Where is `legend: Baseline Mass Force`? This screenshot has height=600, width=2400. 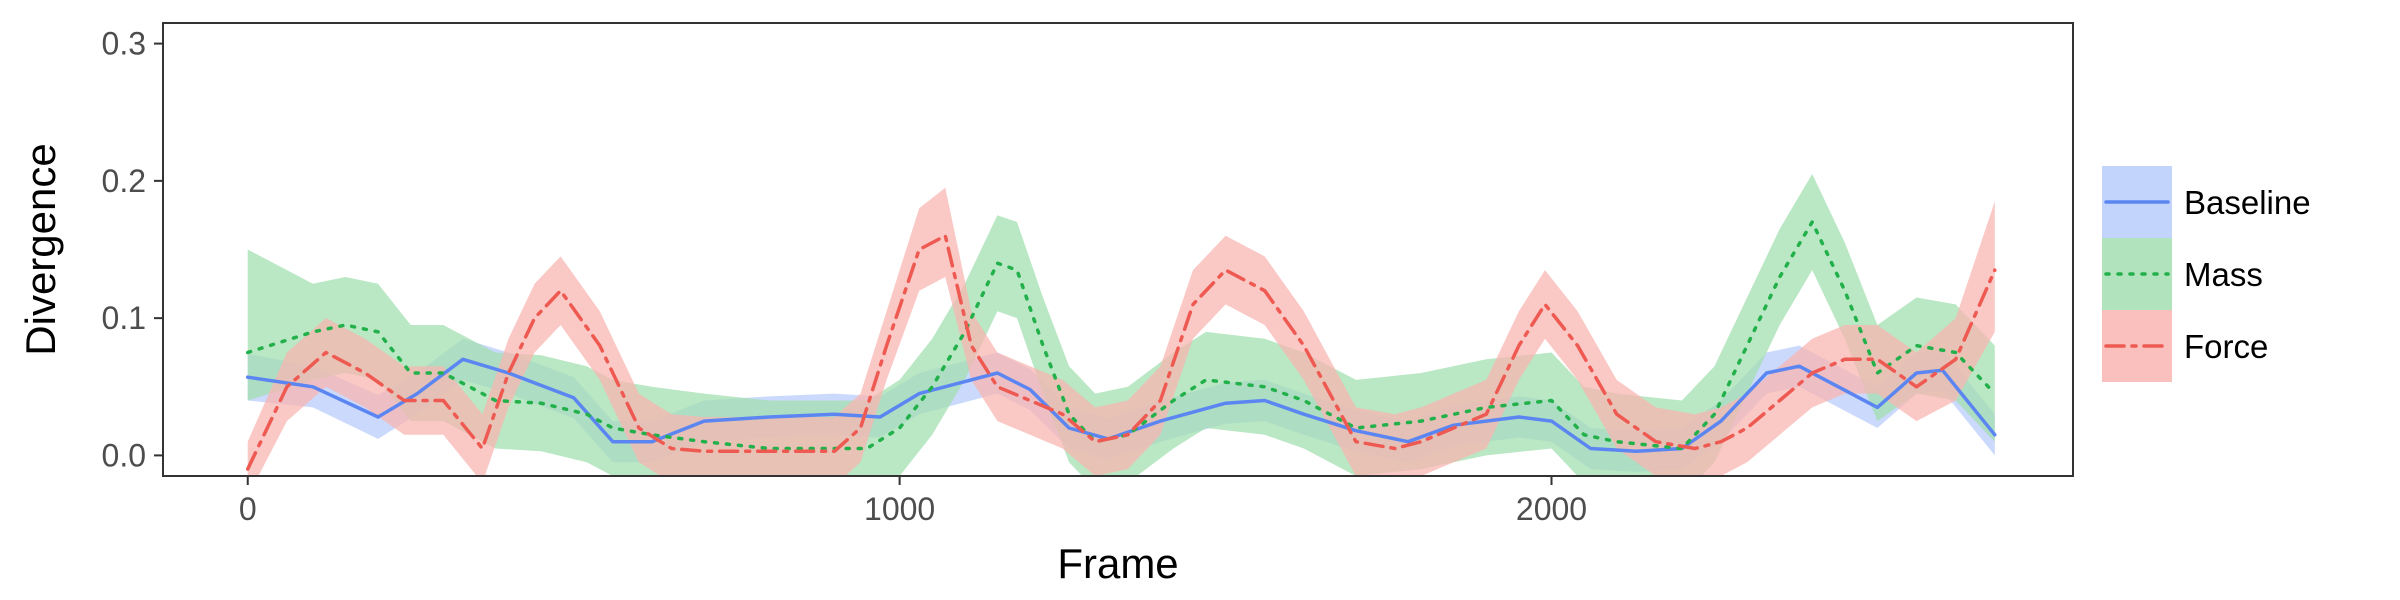 legend: Baseline Mass Force is located at coordinates (2206, 274).